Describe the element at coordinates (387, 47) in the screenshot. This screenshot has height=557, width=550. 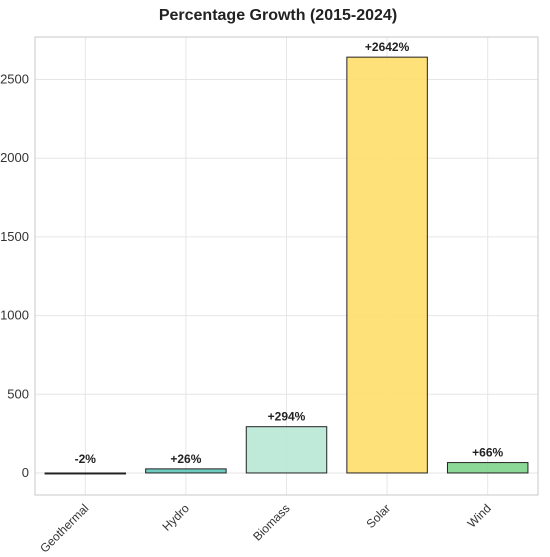
I see `data-label: +2642%` at that location.